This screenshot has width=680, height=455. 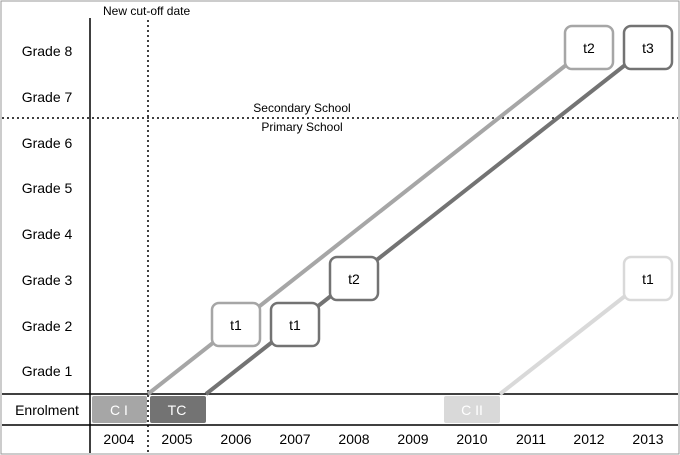 I want to click on tc-t1-box: t1, so click(x=295, y=324).